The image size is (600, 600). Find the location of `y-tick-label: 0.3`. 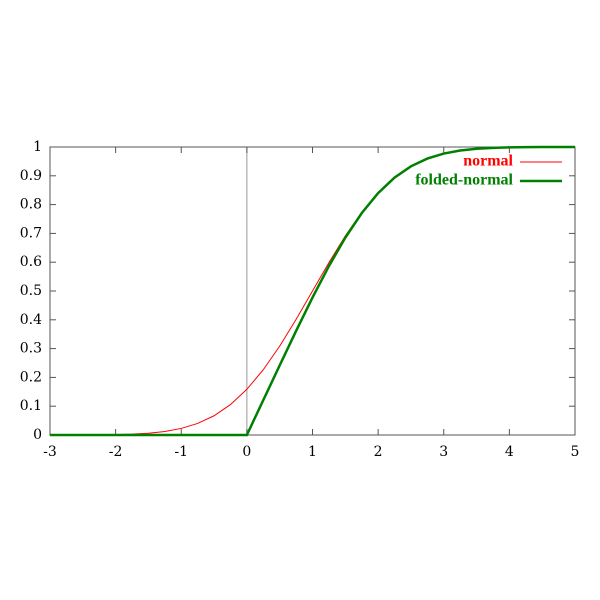

y-tick-label: 0.3 is located at coordinates (31, 349).